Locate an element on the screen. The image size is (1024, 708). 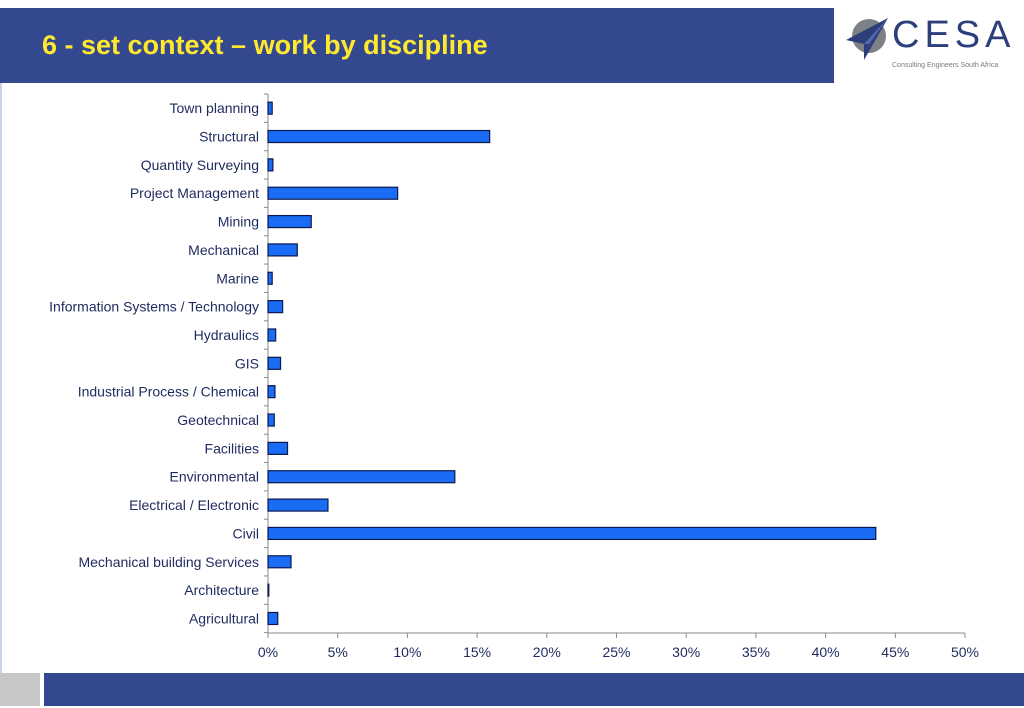
footer-gray-block is located at coordinates (20, 689).